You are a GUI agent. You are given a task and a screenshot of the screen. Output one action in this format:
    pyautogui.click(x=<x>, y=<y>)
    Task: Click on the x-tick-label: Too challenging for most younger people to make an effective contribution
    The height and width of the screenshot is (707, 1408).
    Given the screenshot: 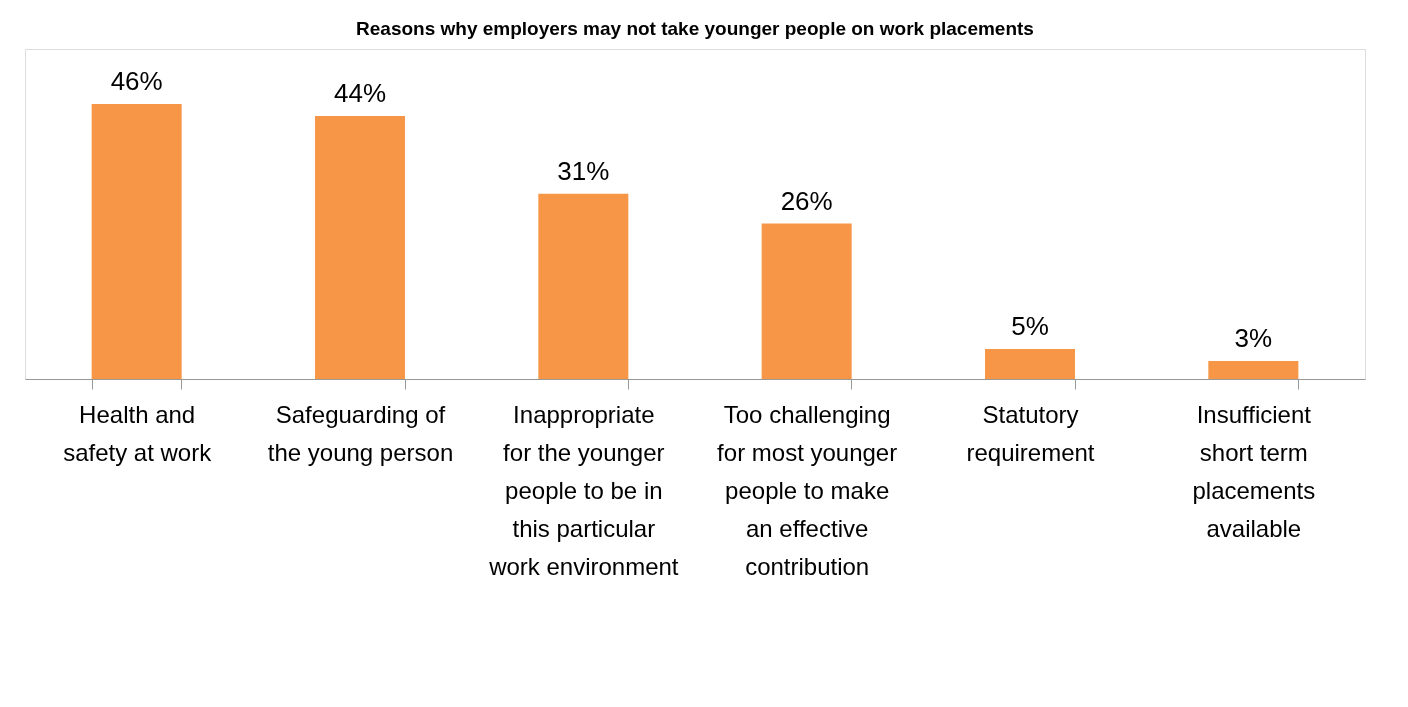 What is the action you would take?
    pyautogui.click(x=807, y=490)
    